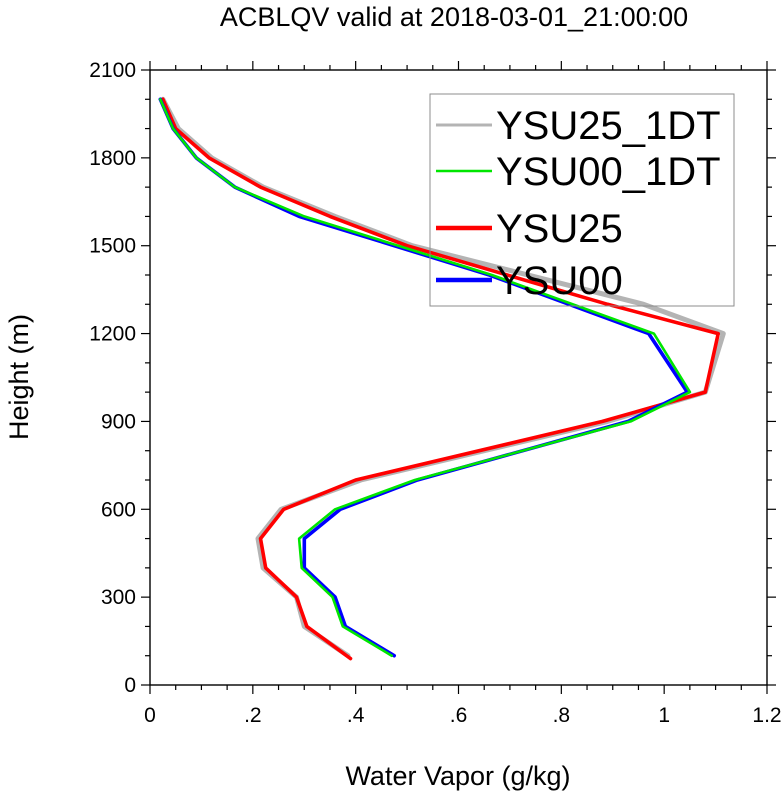 This screenshot has height=797, width=784. I want to click on legend-label-ysu00-1dt: YSU00_1DT, so click(608, 172).